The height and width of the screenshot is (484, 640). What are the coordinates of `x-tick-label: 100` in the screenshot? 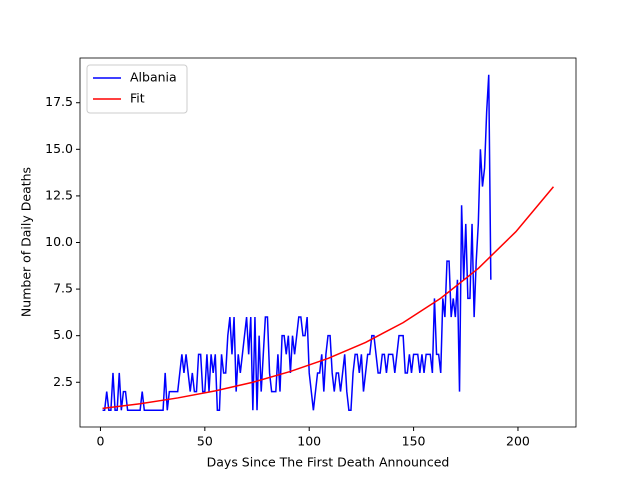 It's located at (309, 441).